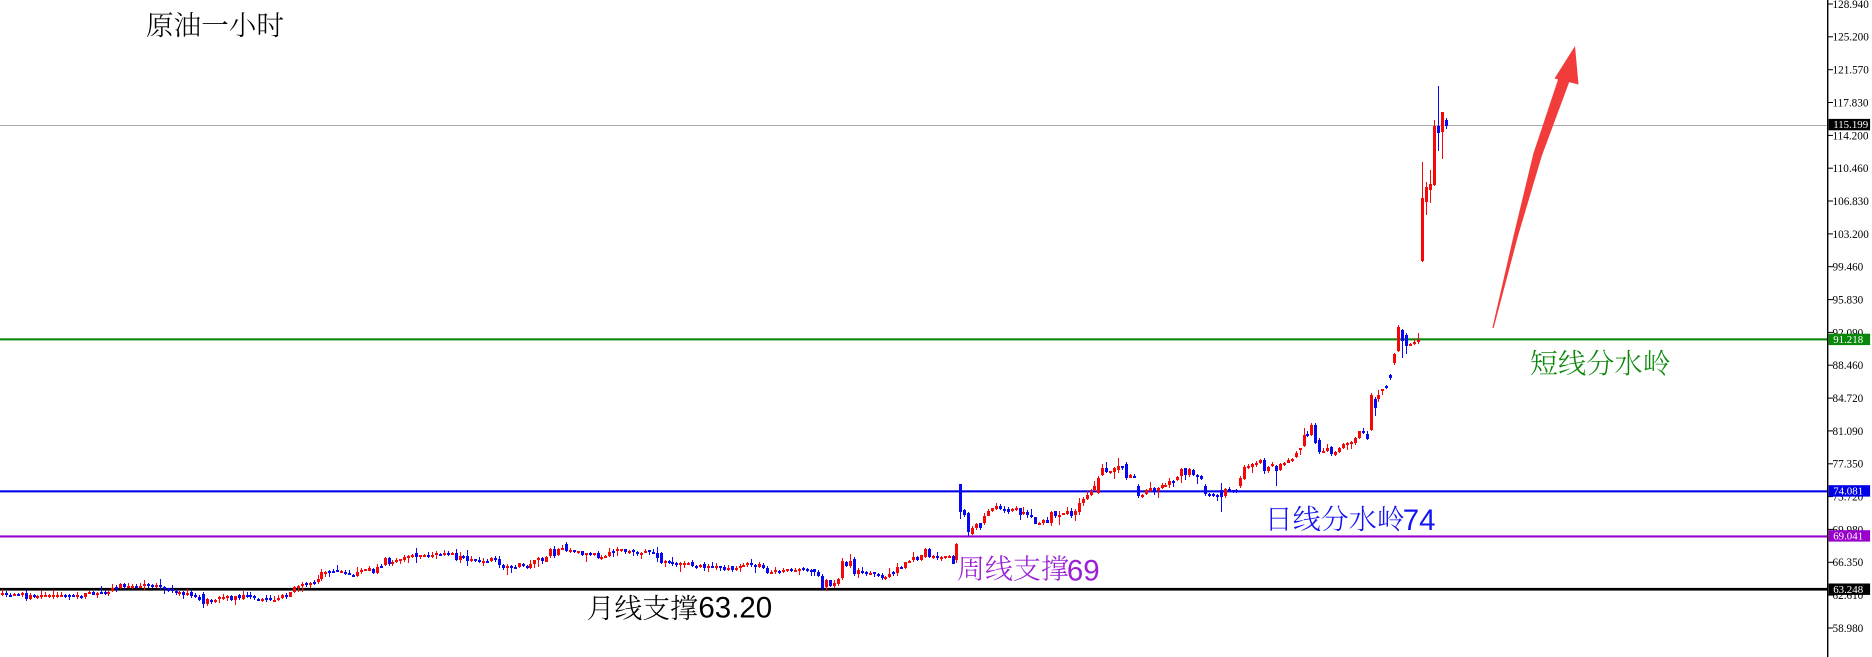 The height and width of the screenshot is (657, 1872). Describe the element at coordinates (1850, 125) in the screenshot. I see `svg-text: 115.199` at that location.